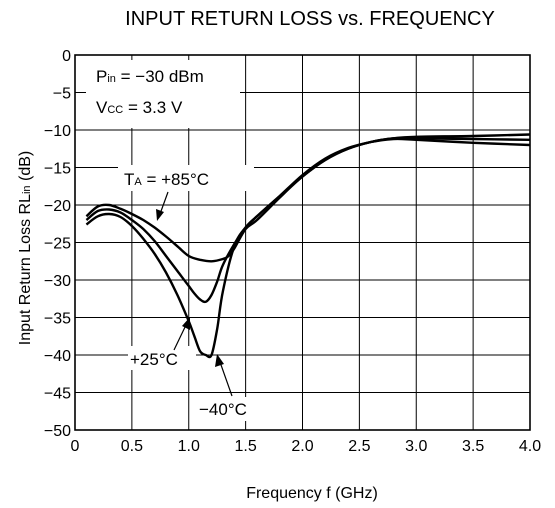  What do you see at coordinates (57, 131) in the screenshot?
I see `y-tick-label: −10` at bounding box center [57, 131].